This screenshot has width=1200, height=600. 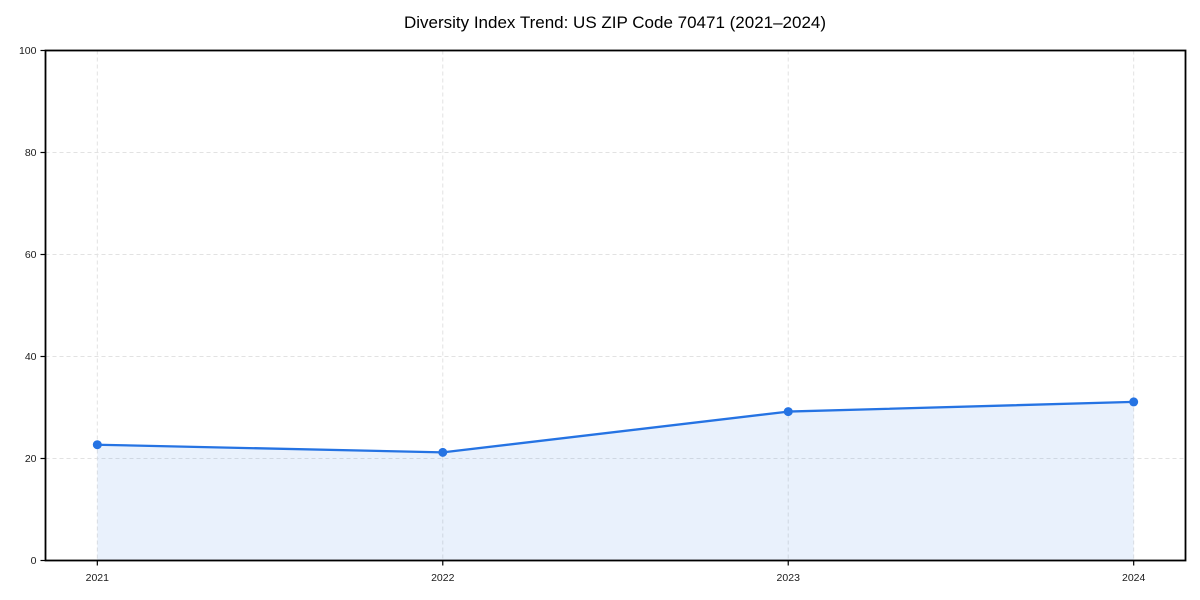 What do you see at coordinates (1134, 578) in the screenshot?
I see `x-tick-label: 2024` at bounding box center [1134, 578].